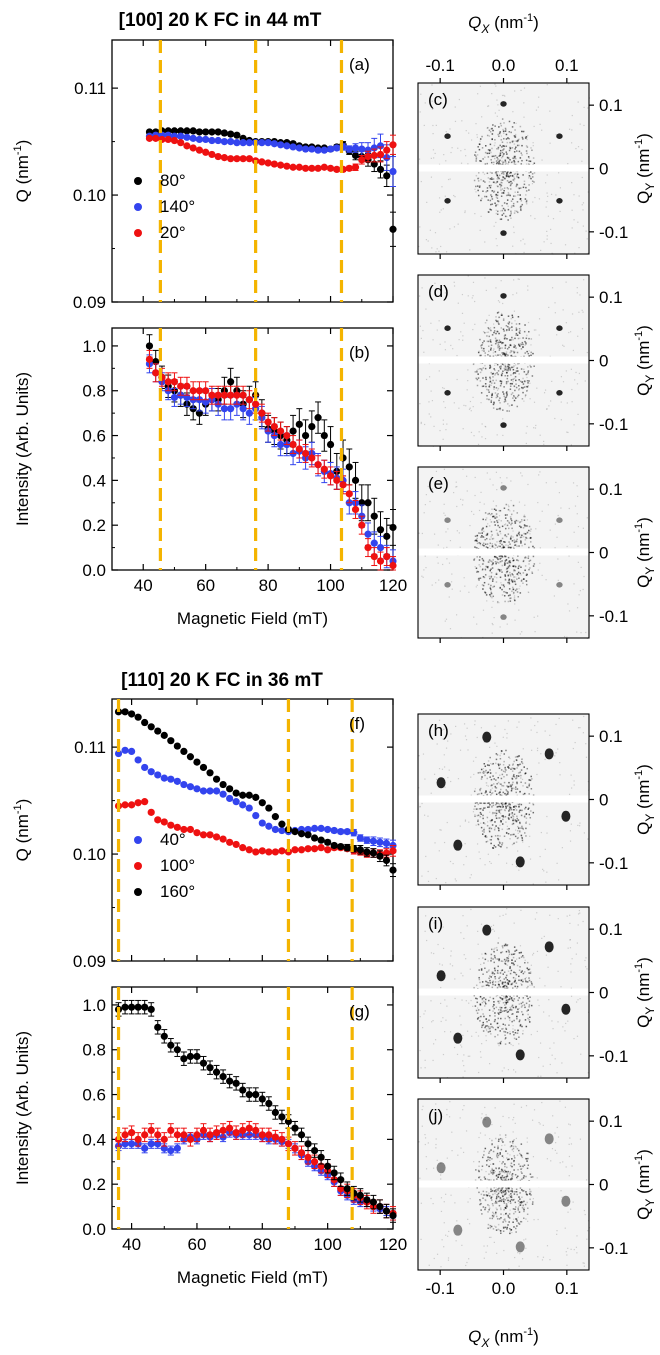 This screenshot has height=1355, width=660. I want to click on y-tick-label: 0.2, so click(94, 525).